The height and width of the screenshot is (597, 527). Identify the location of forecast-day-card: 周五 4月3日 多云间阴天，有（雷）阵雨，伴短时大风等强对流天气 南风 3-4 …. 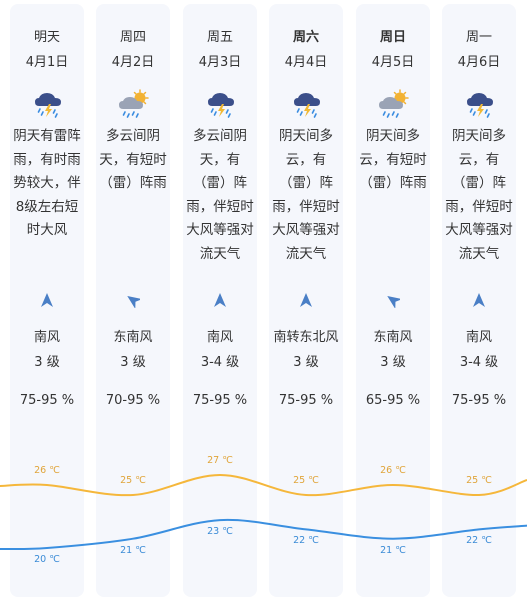
(220, 300).